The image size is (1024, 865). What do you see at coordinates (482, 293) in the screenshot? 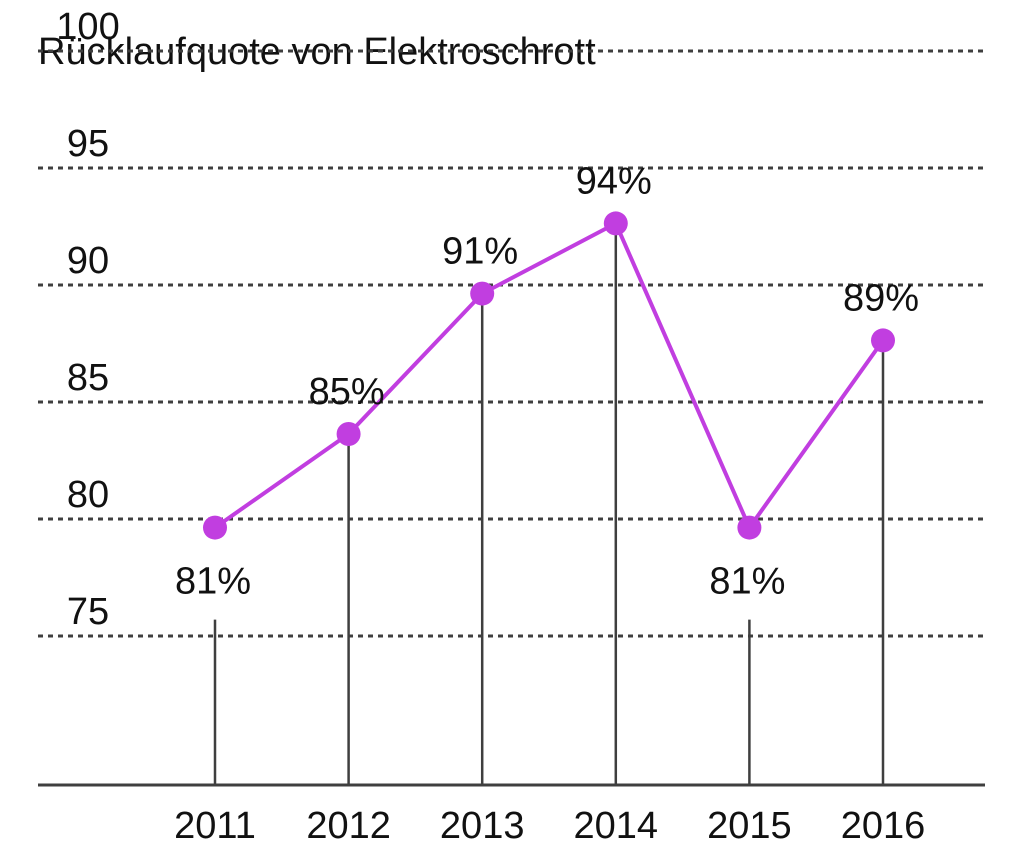
I see `data-point-2013` at bounding box center [482, 293].